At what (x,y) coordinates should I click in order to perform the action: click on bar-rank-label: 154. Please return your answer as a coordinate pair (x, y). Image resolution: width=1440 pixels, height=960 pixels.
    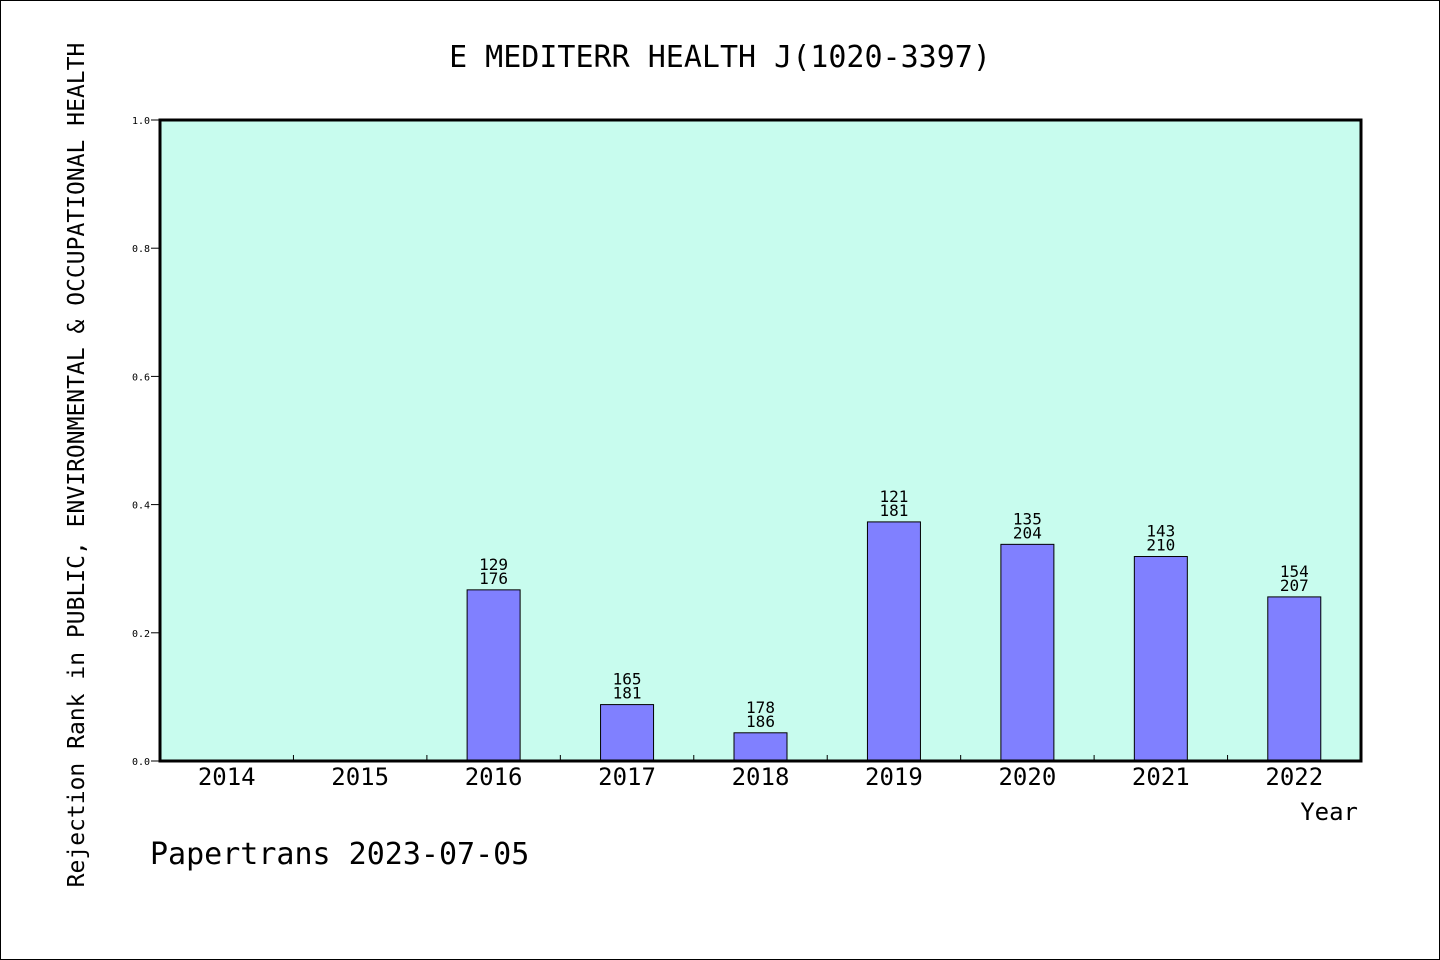
    Looking at the image, I should click on (1294, 571).